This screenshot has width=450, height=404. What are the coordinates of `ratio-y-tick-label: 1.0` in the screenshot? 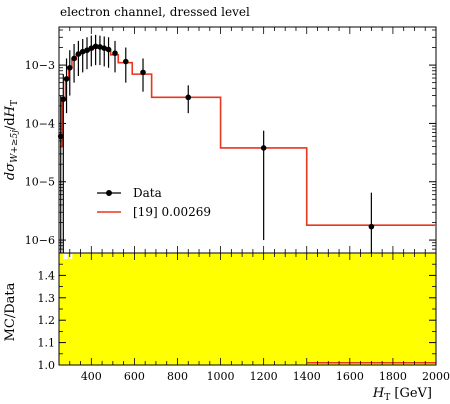 It's located at (47, 365).